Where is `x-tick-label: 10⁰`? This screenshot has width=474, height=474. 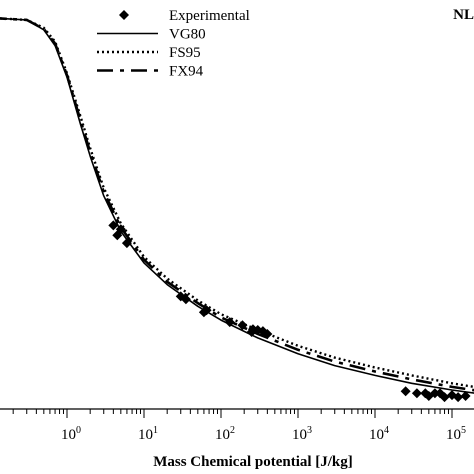
x-tick-label: 10⁰ is located at coordinates (71, 434).